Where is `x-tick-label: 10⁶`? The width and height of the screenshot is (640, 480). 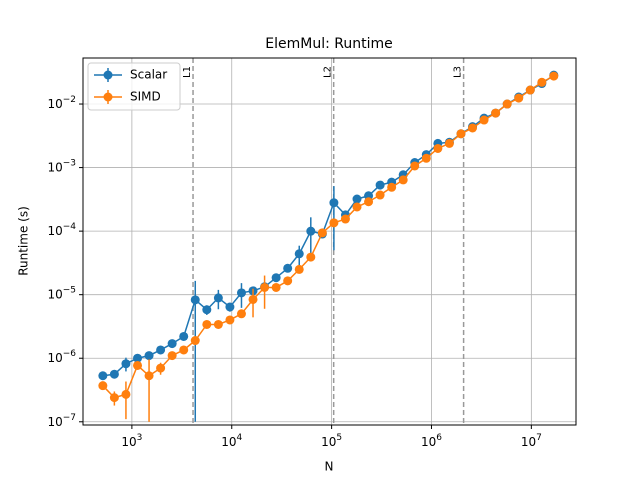 x-tick-label: 10⁶ is located at coordinates (431, 441).